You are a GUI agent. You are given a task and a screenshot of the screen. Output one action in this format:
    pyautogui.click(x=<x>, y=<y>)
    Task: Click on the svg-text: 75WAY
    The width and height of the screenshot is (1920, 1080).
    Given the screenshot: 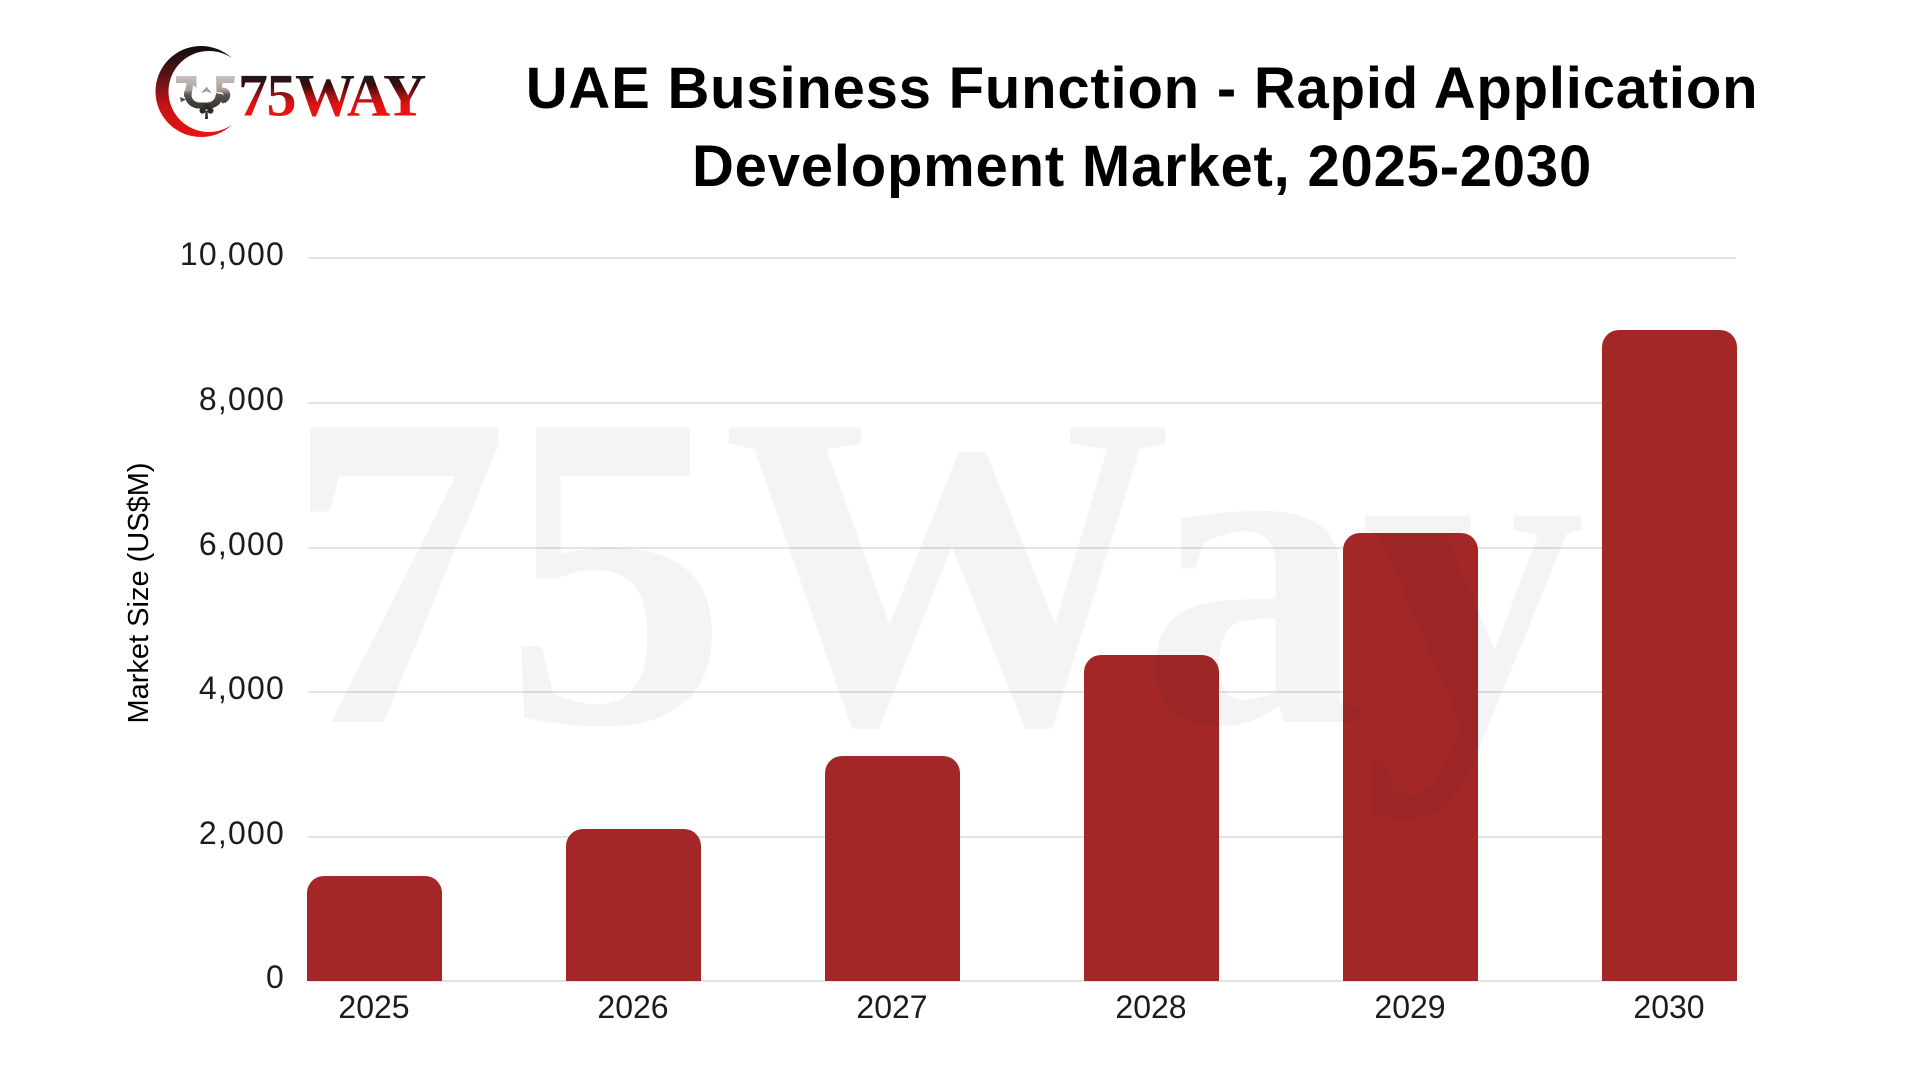 What is the action you would take?
    pyautogui.click(x=332, y=96)
    